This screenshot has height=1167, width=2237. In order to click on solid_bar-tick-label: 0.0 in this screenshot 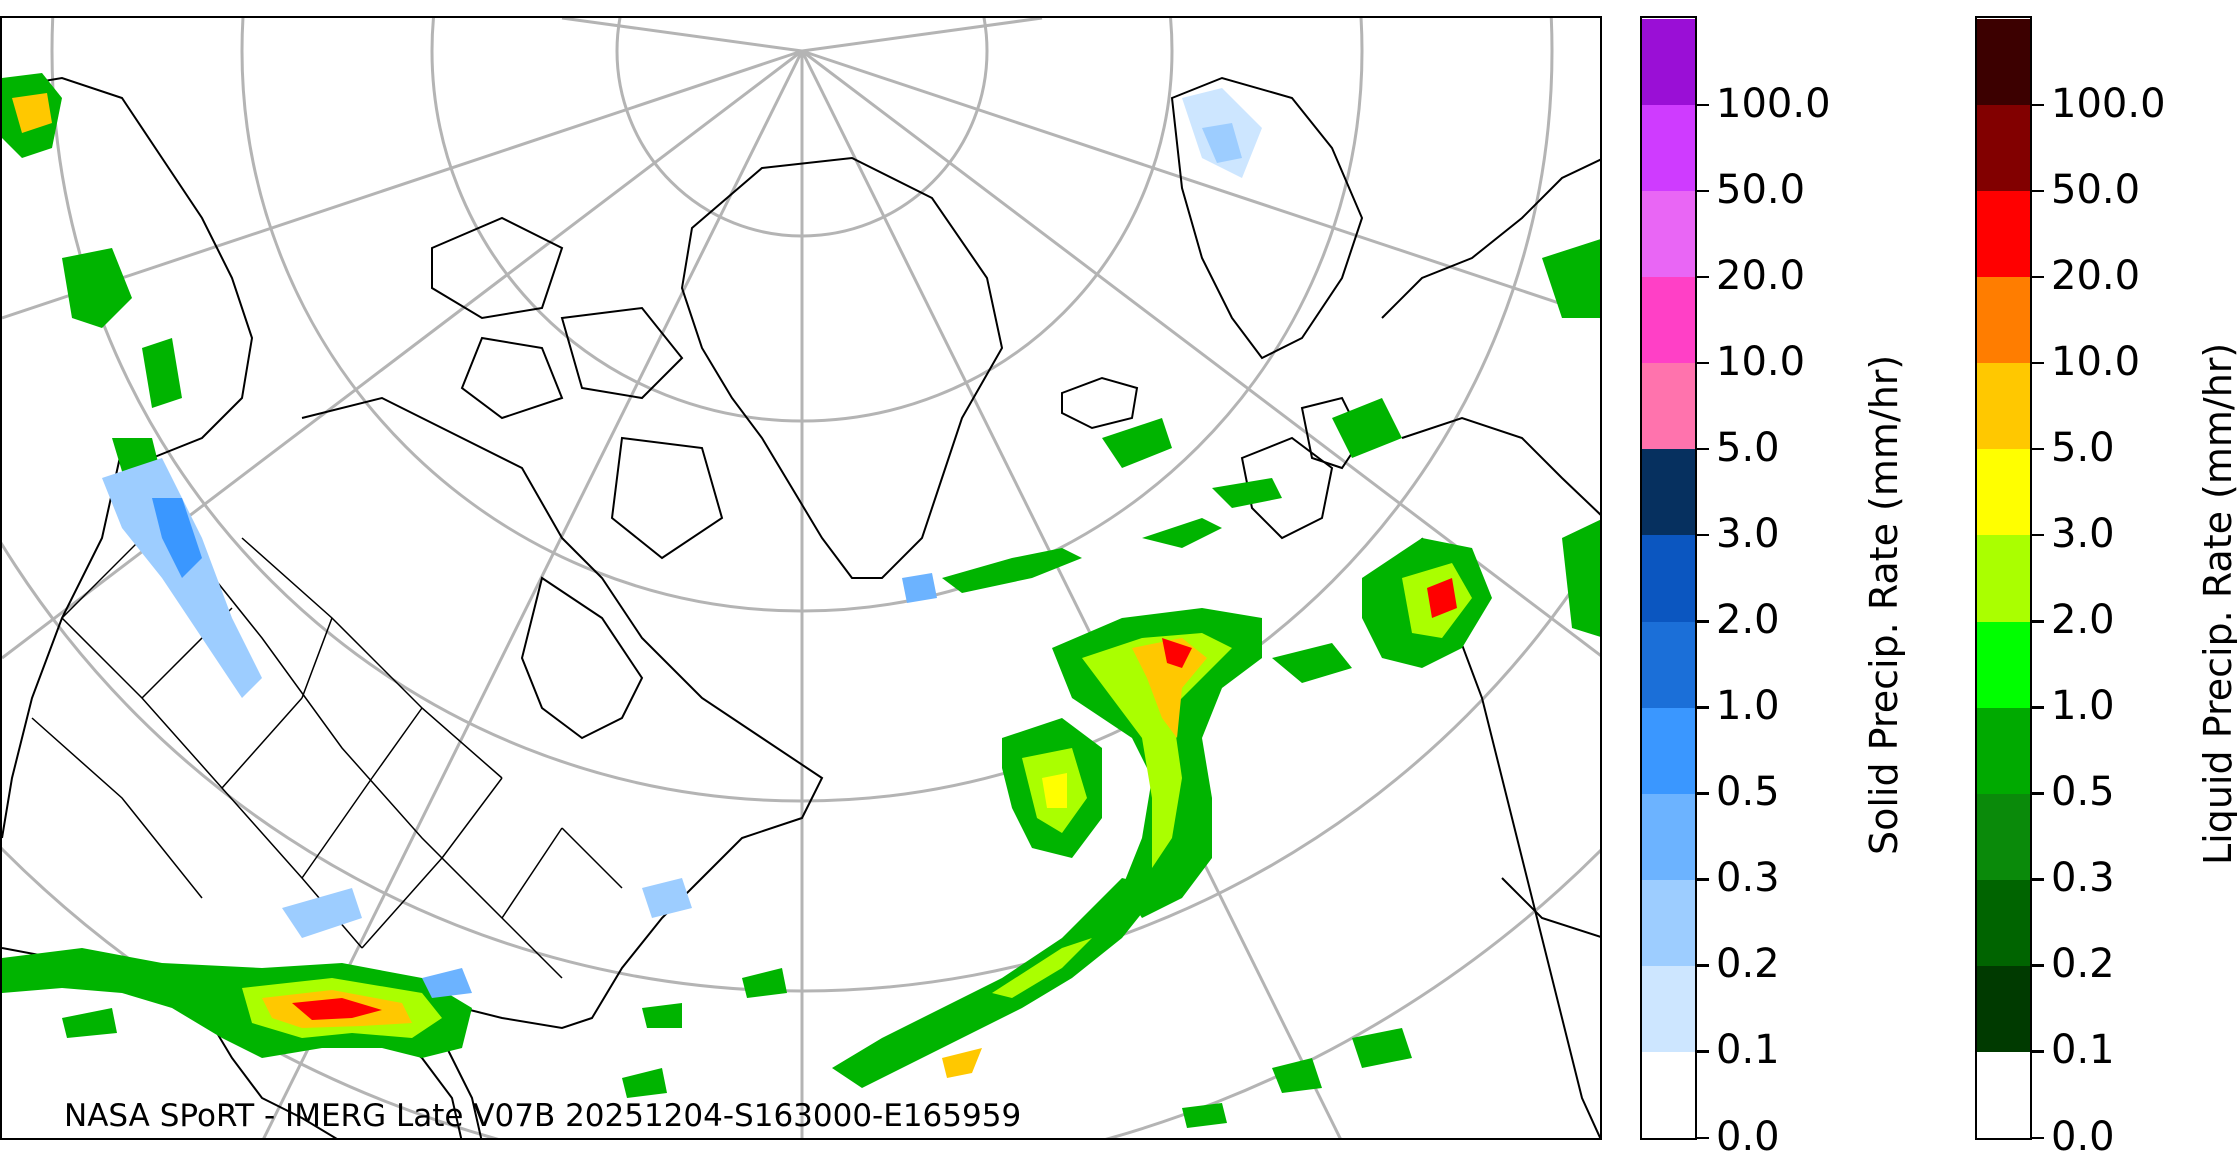, I will do `click(1748, 1136)`.